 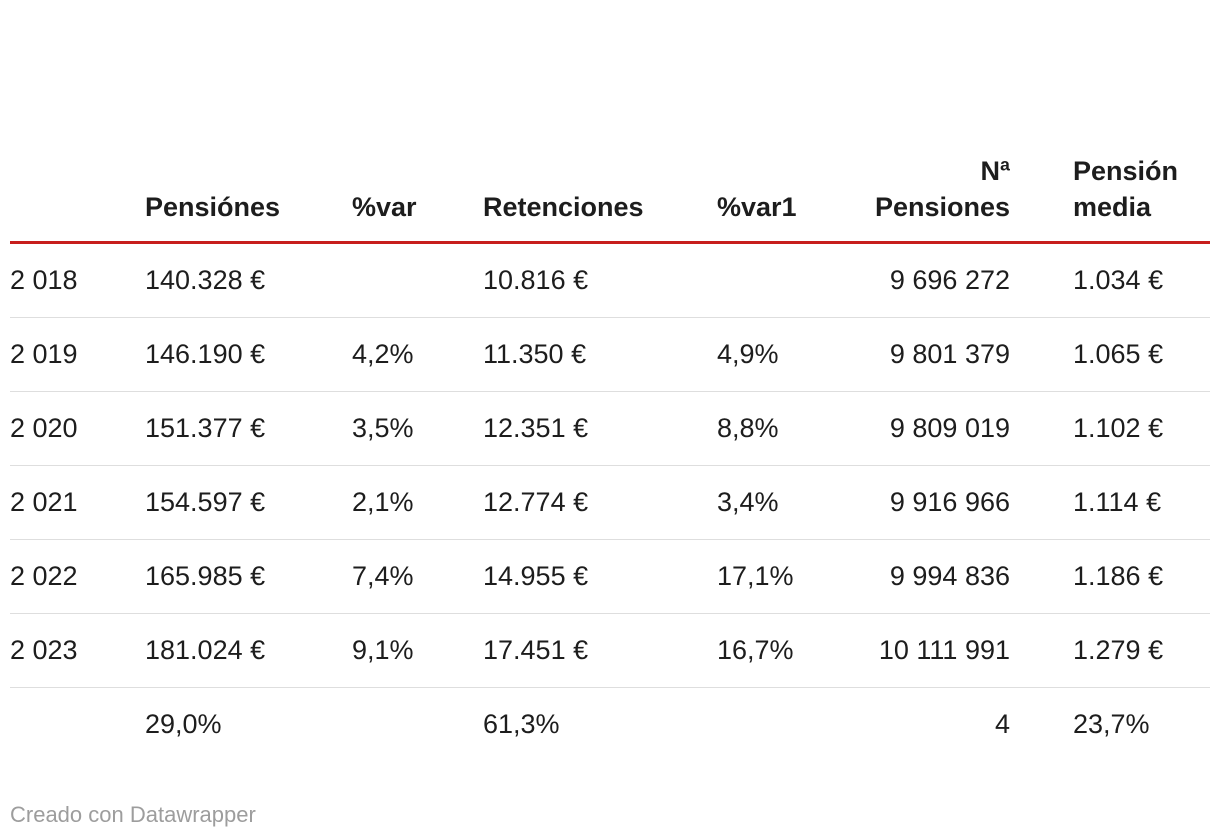 I want to click on cell-retenciones: 61,3%, so click(x=600, y=724).